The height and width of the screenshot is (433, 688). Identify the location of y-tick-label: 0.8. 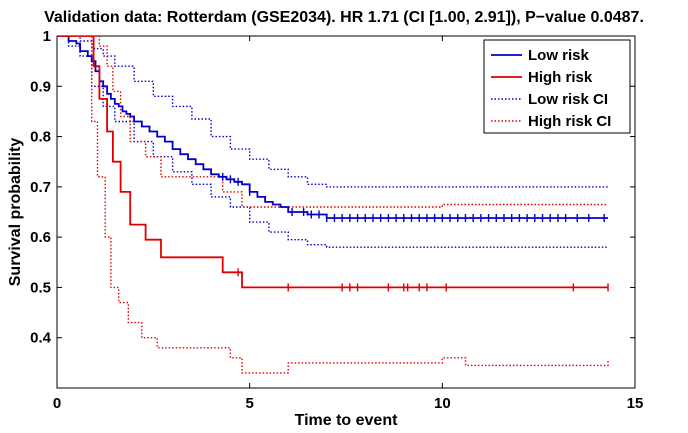
(40, 137).